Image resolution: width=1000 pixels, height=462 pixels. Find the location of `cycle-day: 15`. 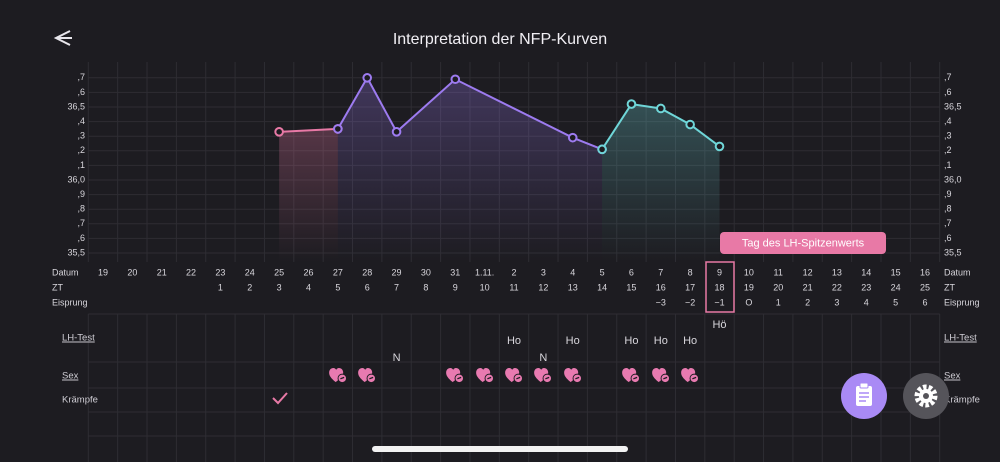

cycle-day: 15 is located at coordinates (631, 287).